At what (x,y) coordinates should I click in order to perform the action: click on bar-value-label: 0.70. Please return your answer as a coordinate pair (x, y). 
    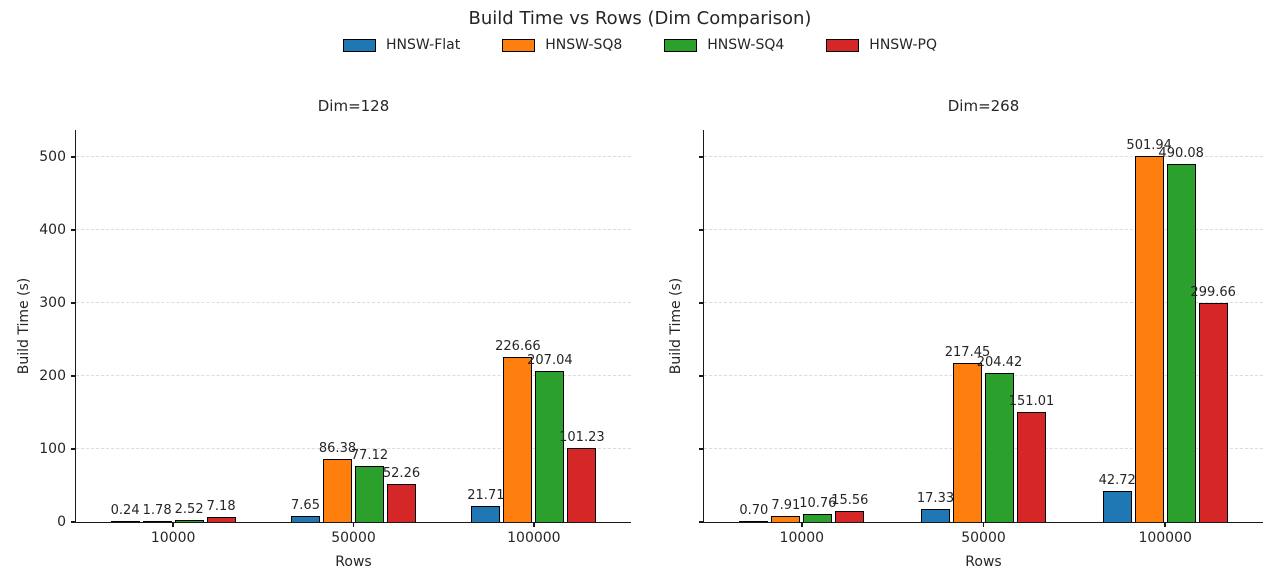
    Looking at the image, I should click on (754, 510).